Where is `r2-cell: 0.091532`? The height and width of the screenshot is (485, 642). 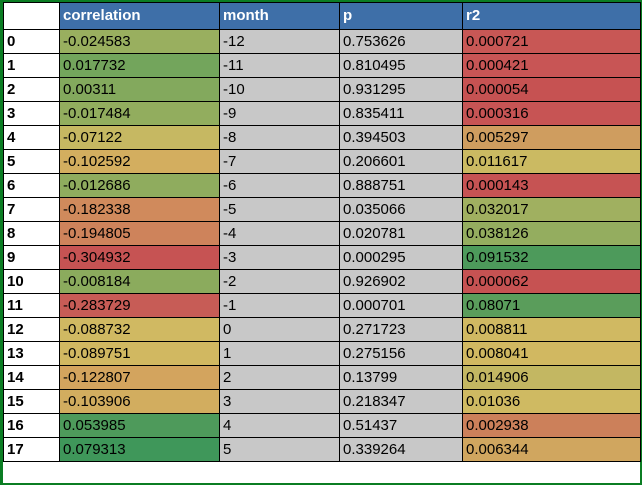 r2-cell: 0.091532 is located at coordinates (551, 257).